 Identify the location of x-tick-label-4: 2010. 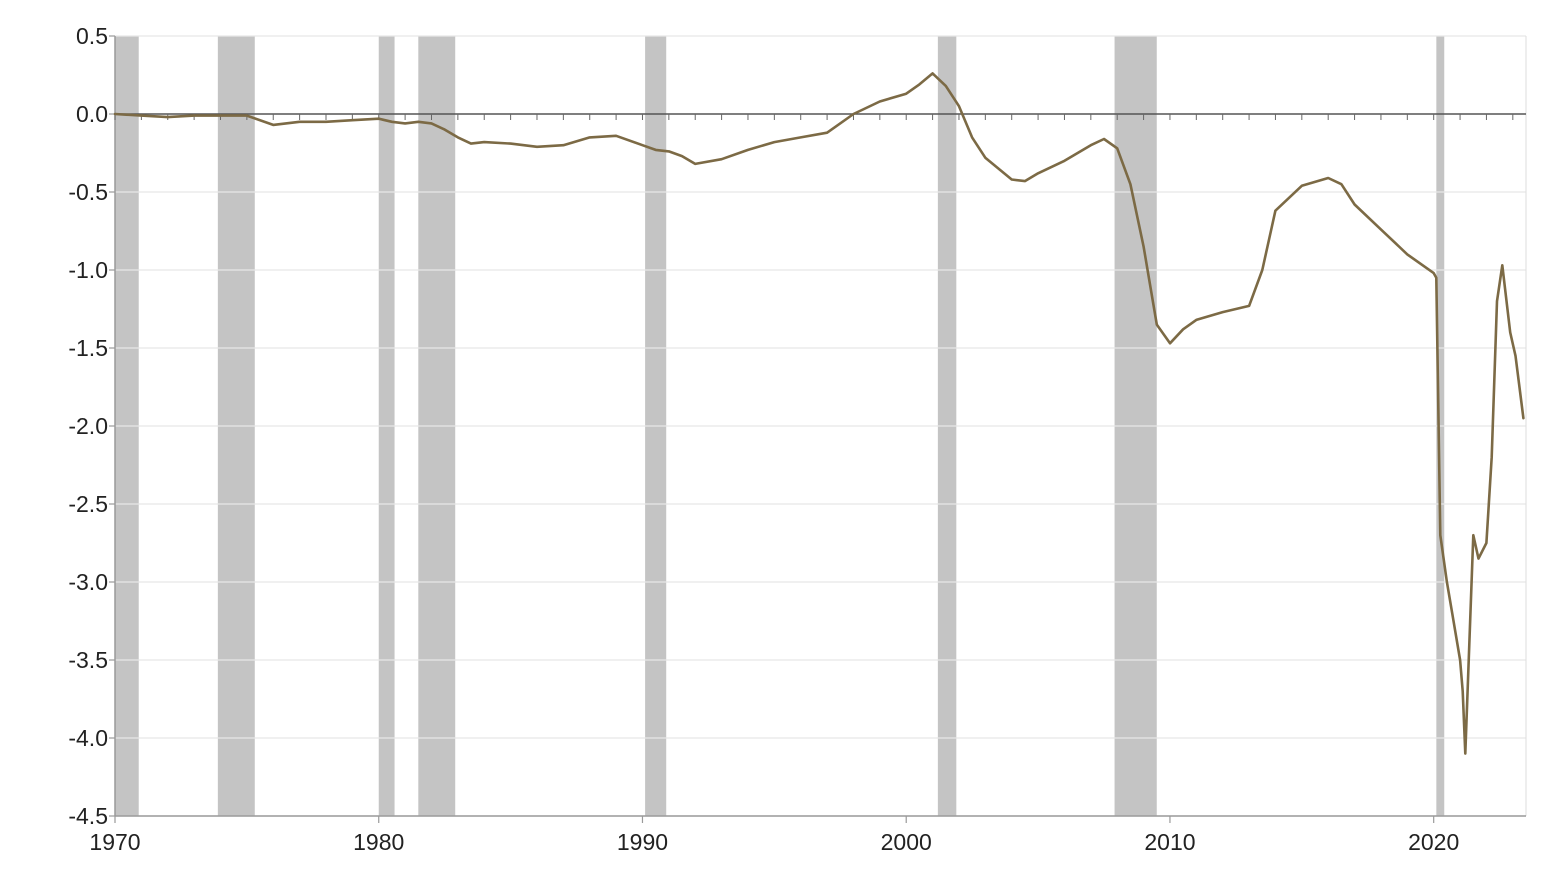
(1169, 842).